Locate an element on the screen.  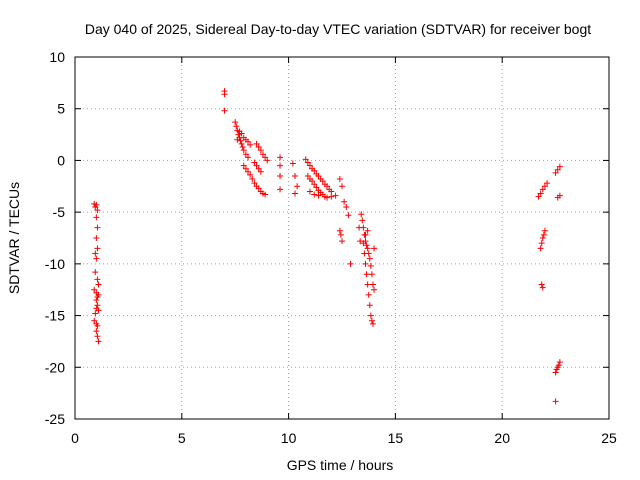
y-tick-label: -25 is located at coordinates (55, 419).